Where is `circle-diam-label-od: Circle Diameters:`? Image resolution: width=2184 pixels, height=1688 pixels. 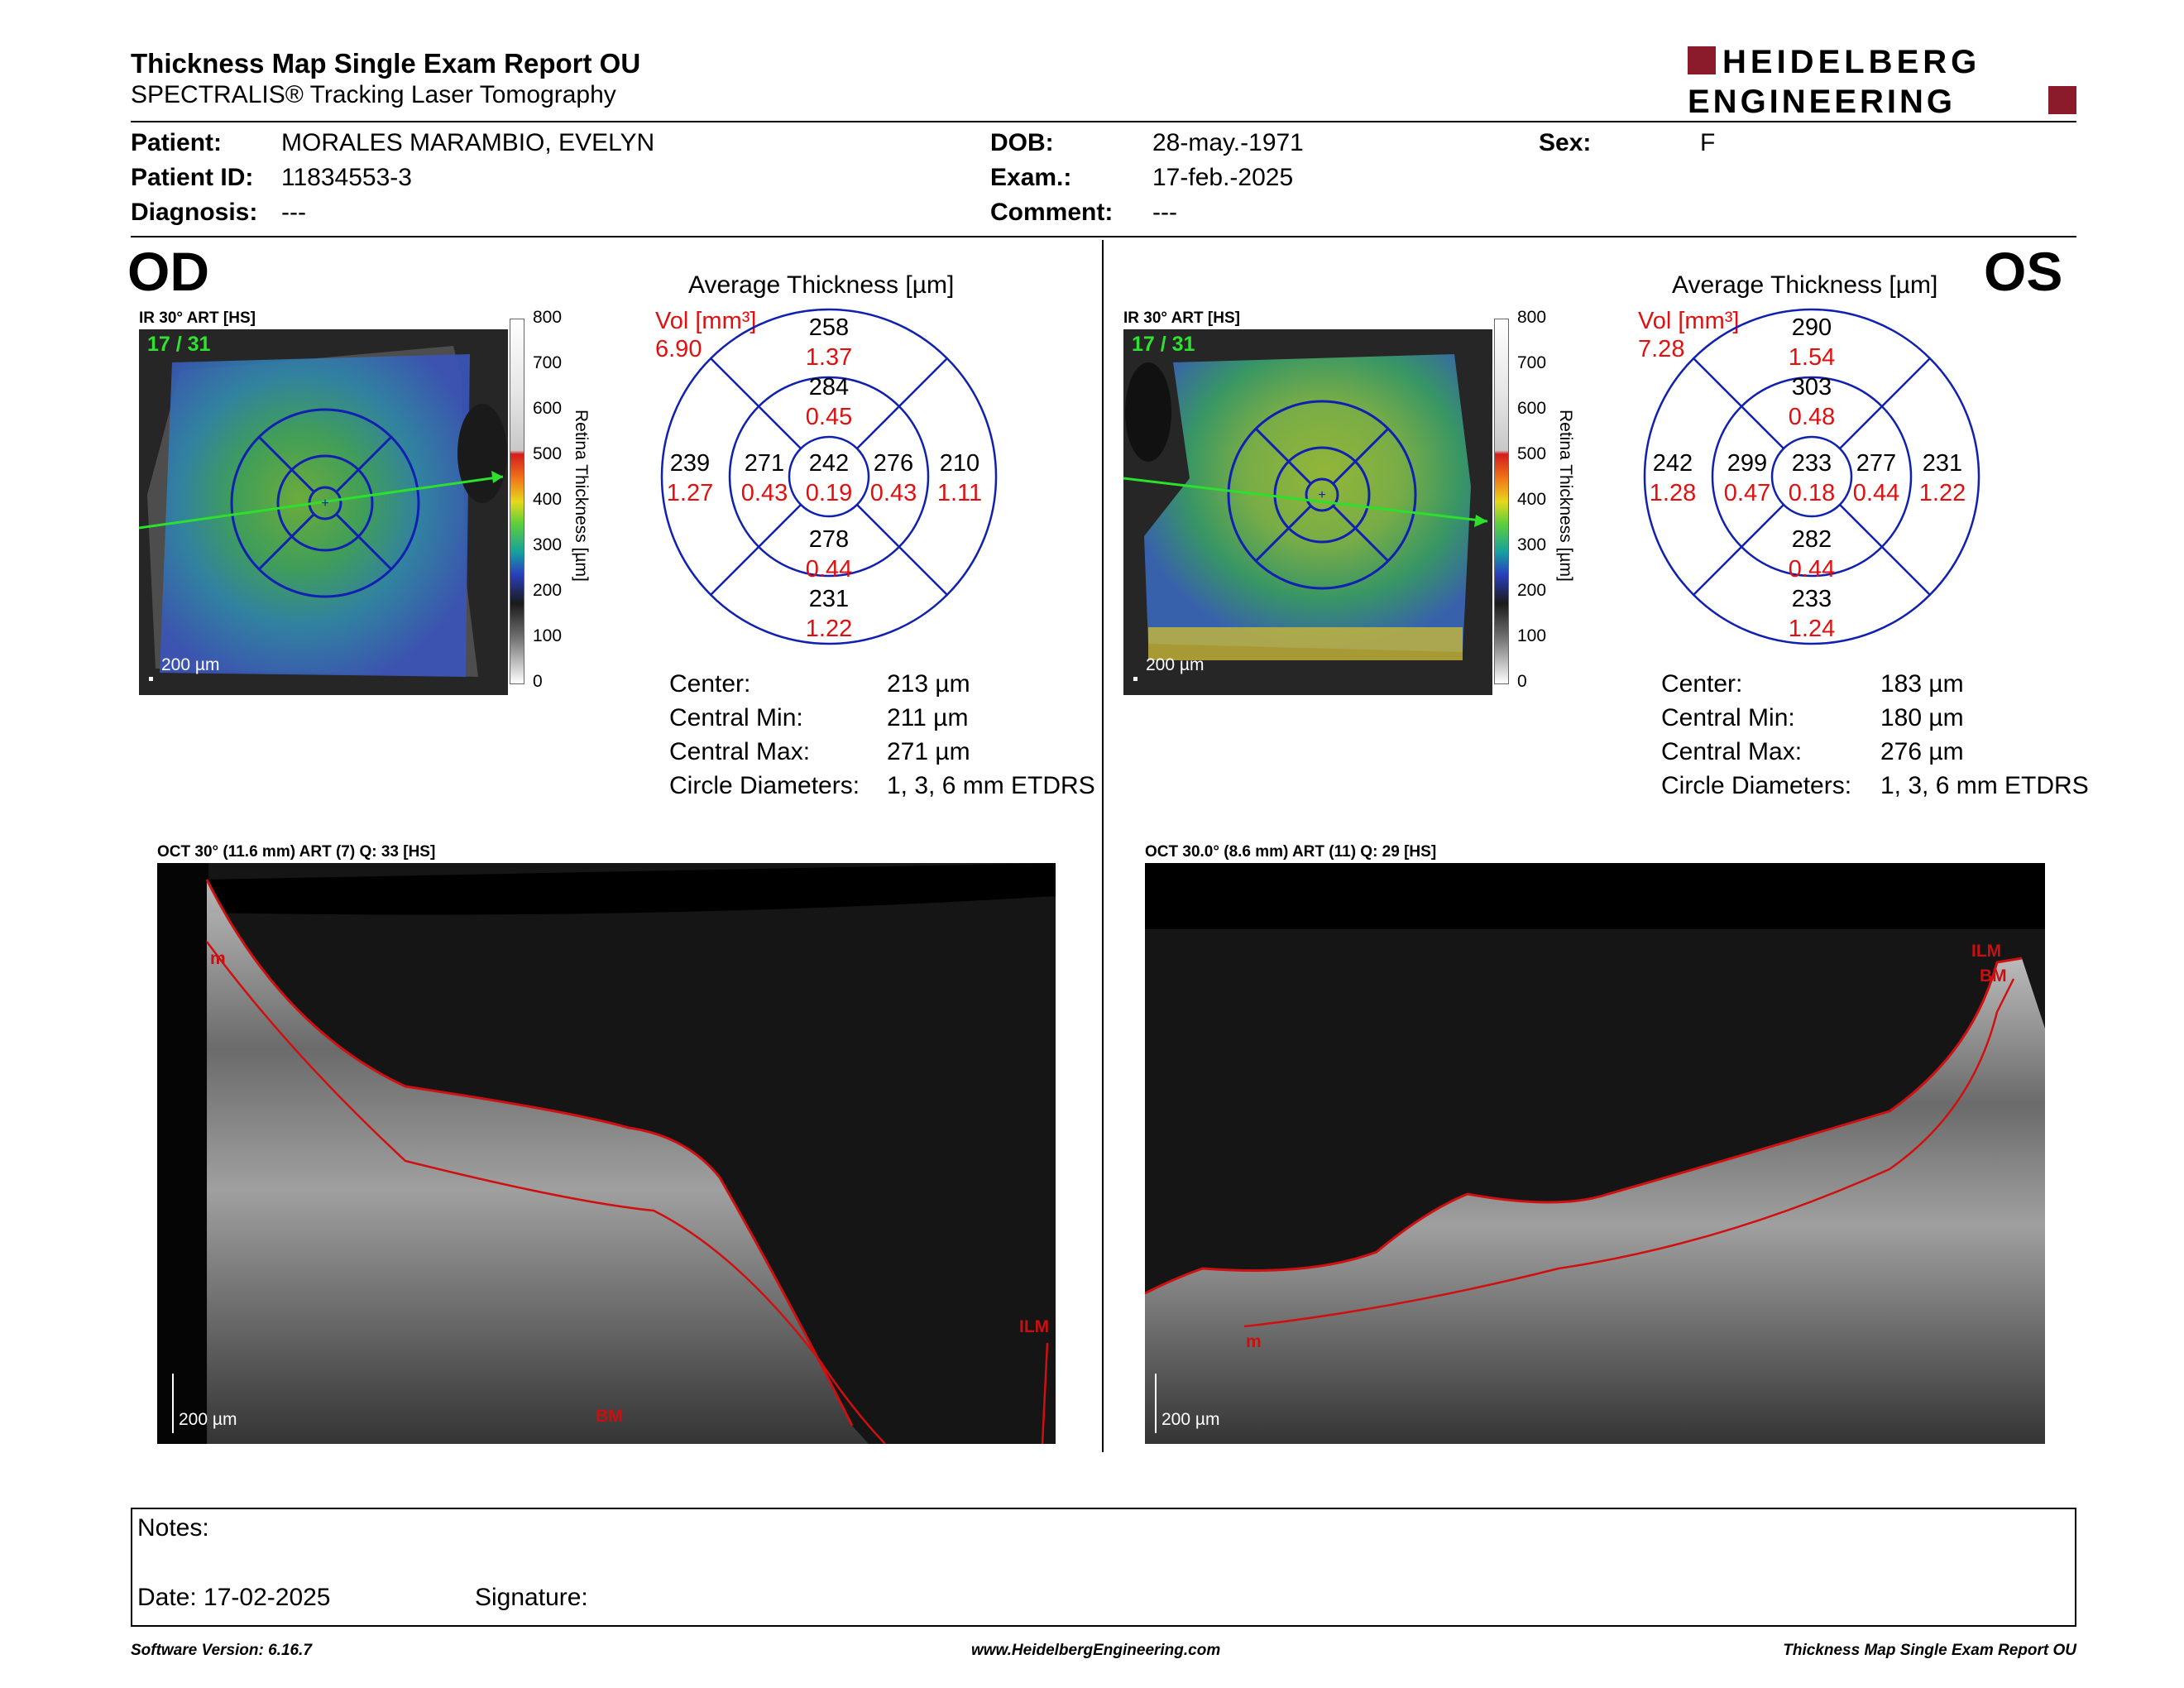 circle-diam-label-od: Circle Diameters: is located at coordinates (764, 785).